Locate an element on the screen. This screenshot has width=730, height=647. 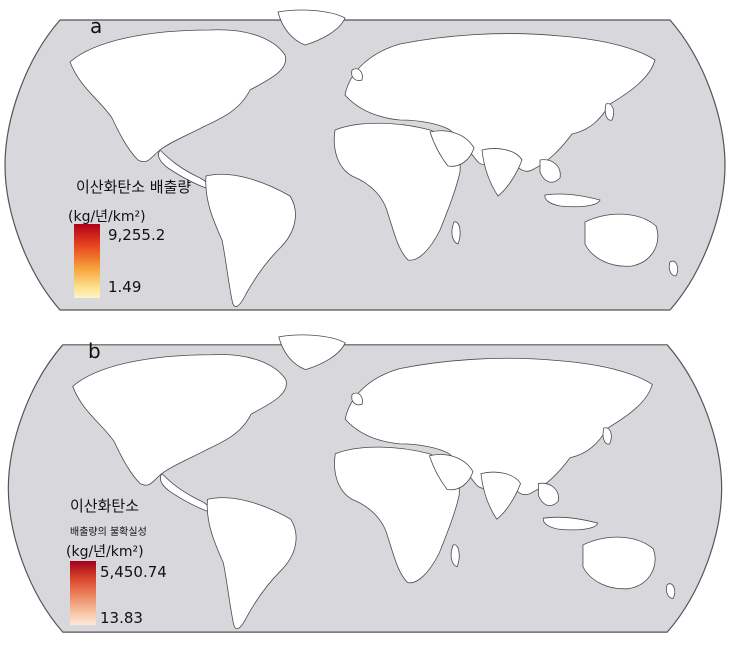
legend-subtitle: 배출량의 불확실성 is located at coordinates (108, 532).